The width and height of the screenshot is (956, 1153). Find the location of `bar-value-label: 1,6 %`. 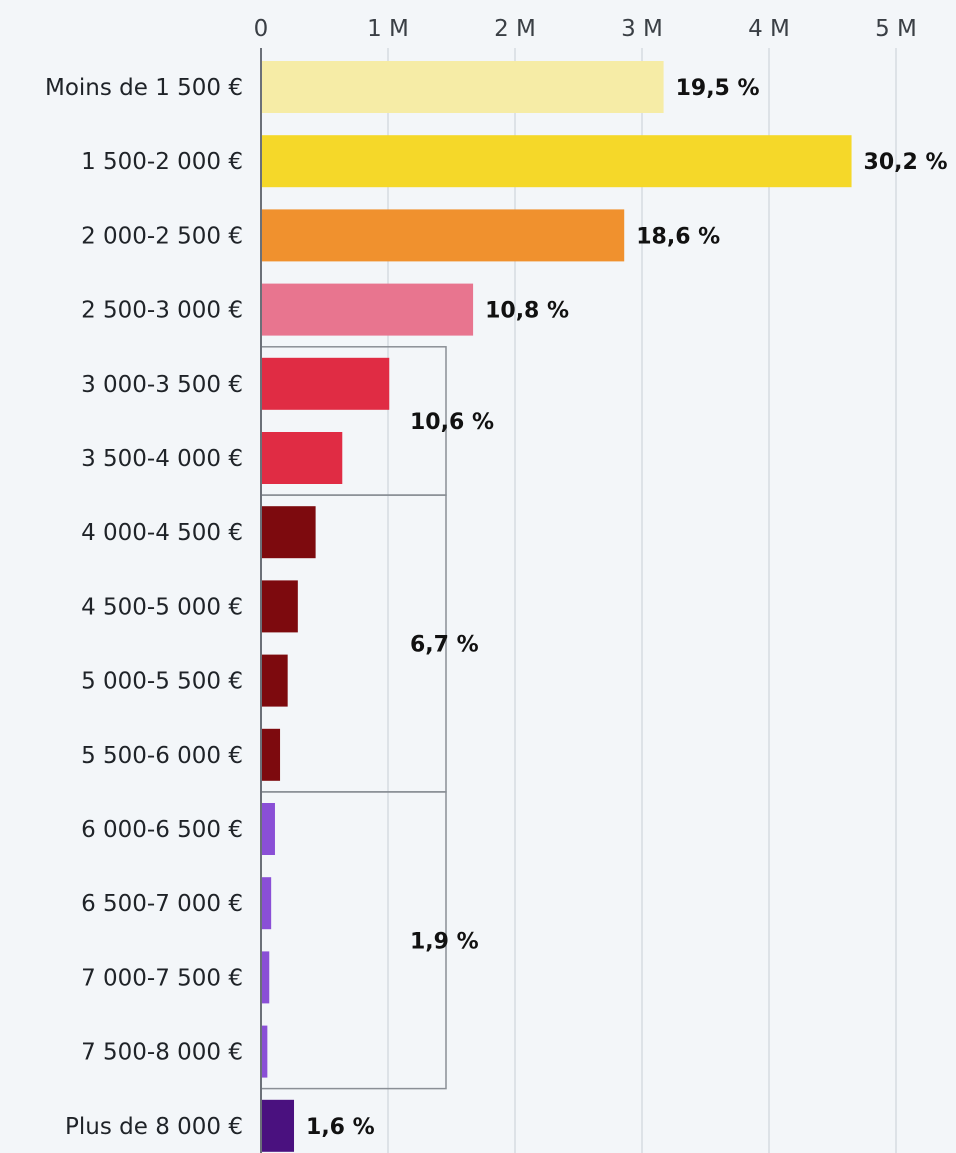

bar-value-label: 1,6 % is located at coordinates (340, 1127).